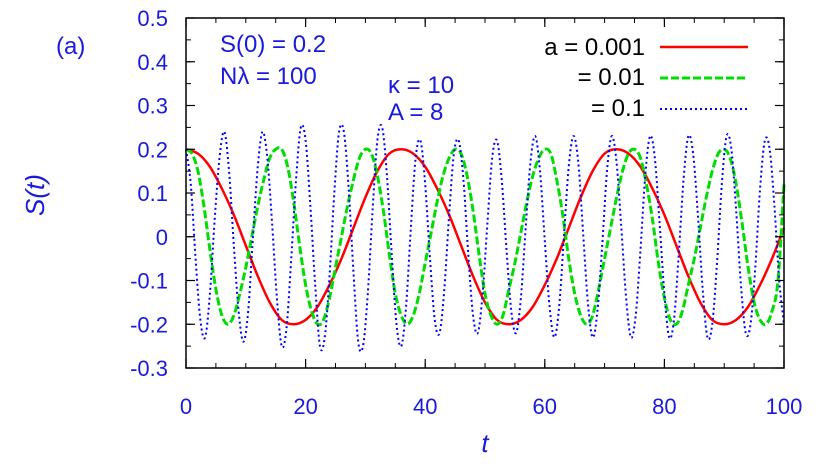  Describe the element at coordinates (149, 324) in the screenshot. I see `y-tick-label: -0.2` at that location.